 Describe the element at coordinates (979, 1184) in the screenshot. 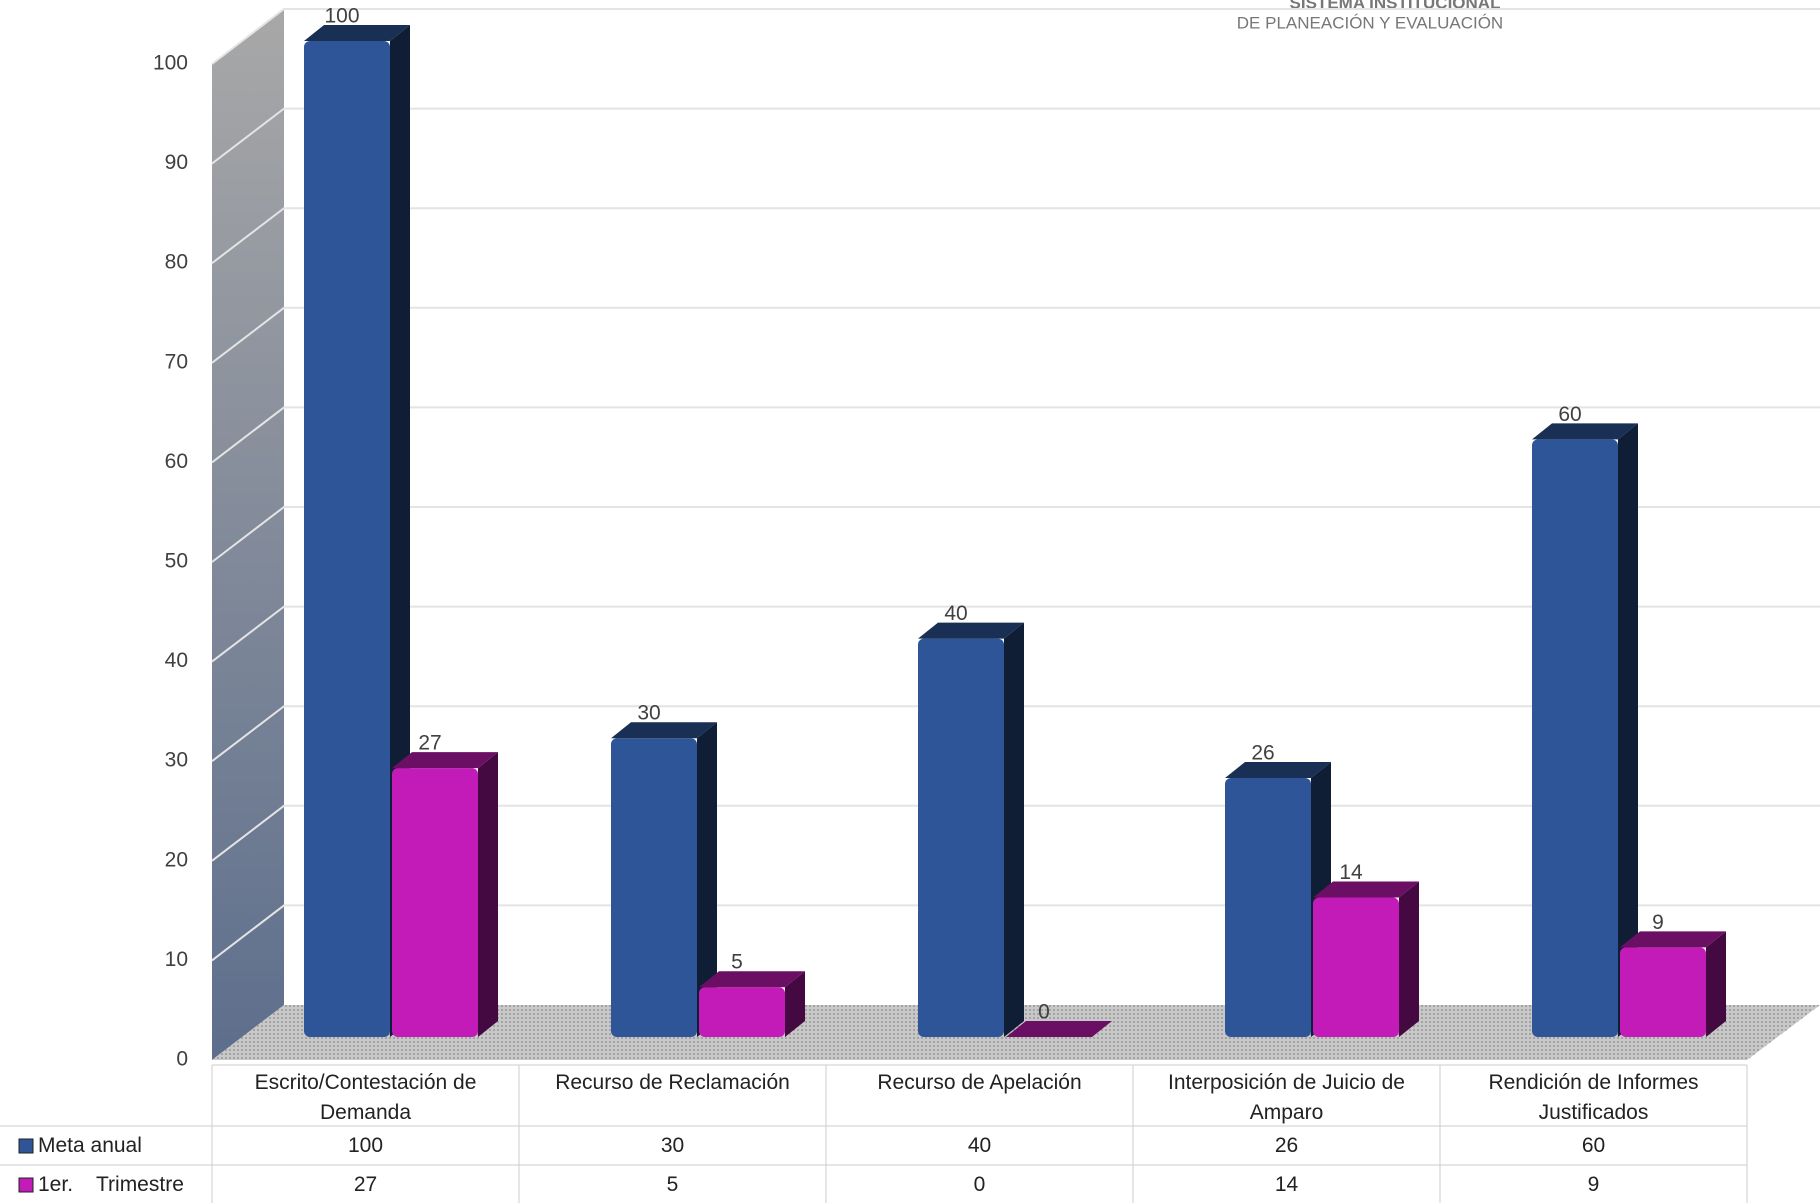

I see `table-value: 0` at that location.